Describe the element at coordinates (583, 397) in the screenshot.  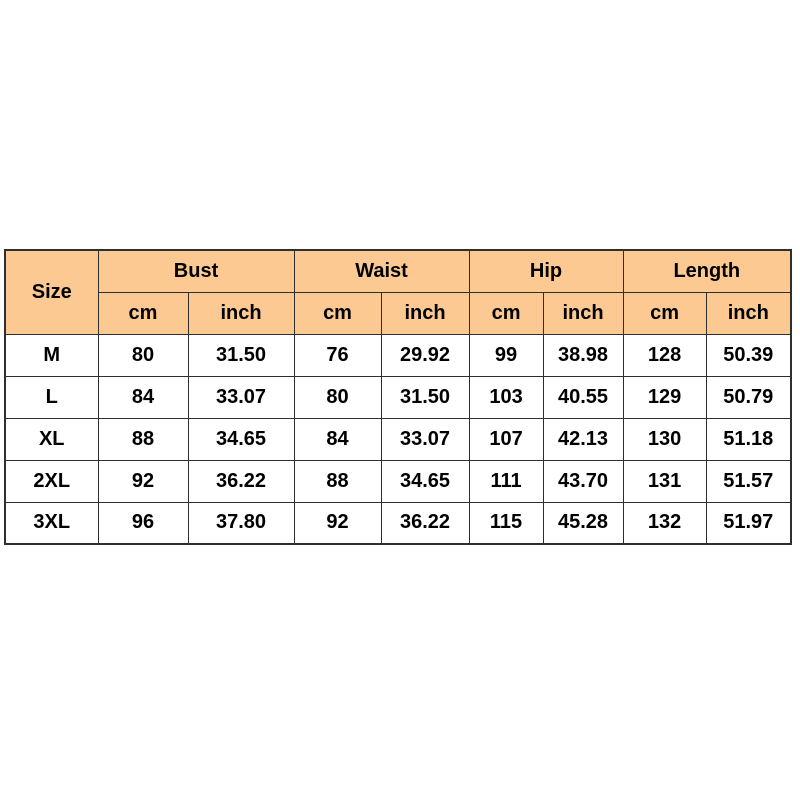
I see `cell-value: 40.55` at that location.